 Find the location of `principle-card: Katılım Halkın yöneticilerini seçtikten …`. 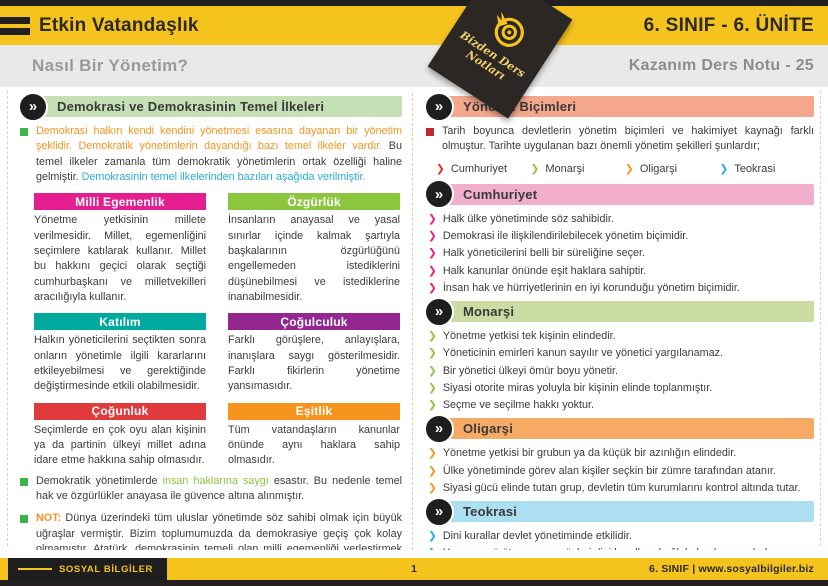

principle-card: Katılım Halkın yöneticilerini seçtikten … is located at coordinates (120, 353).